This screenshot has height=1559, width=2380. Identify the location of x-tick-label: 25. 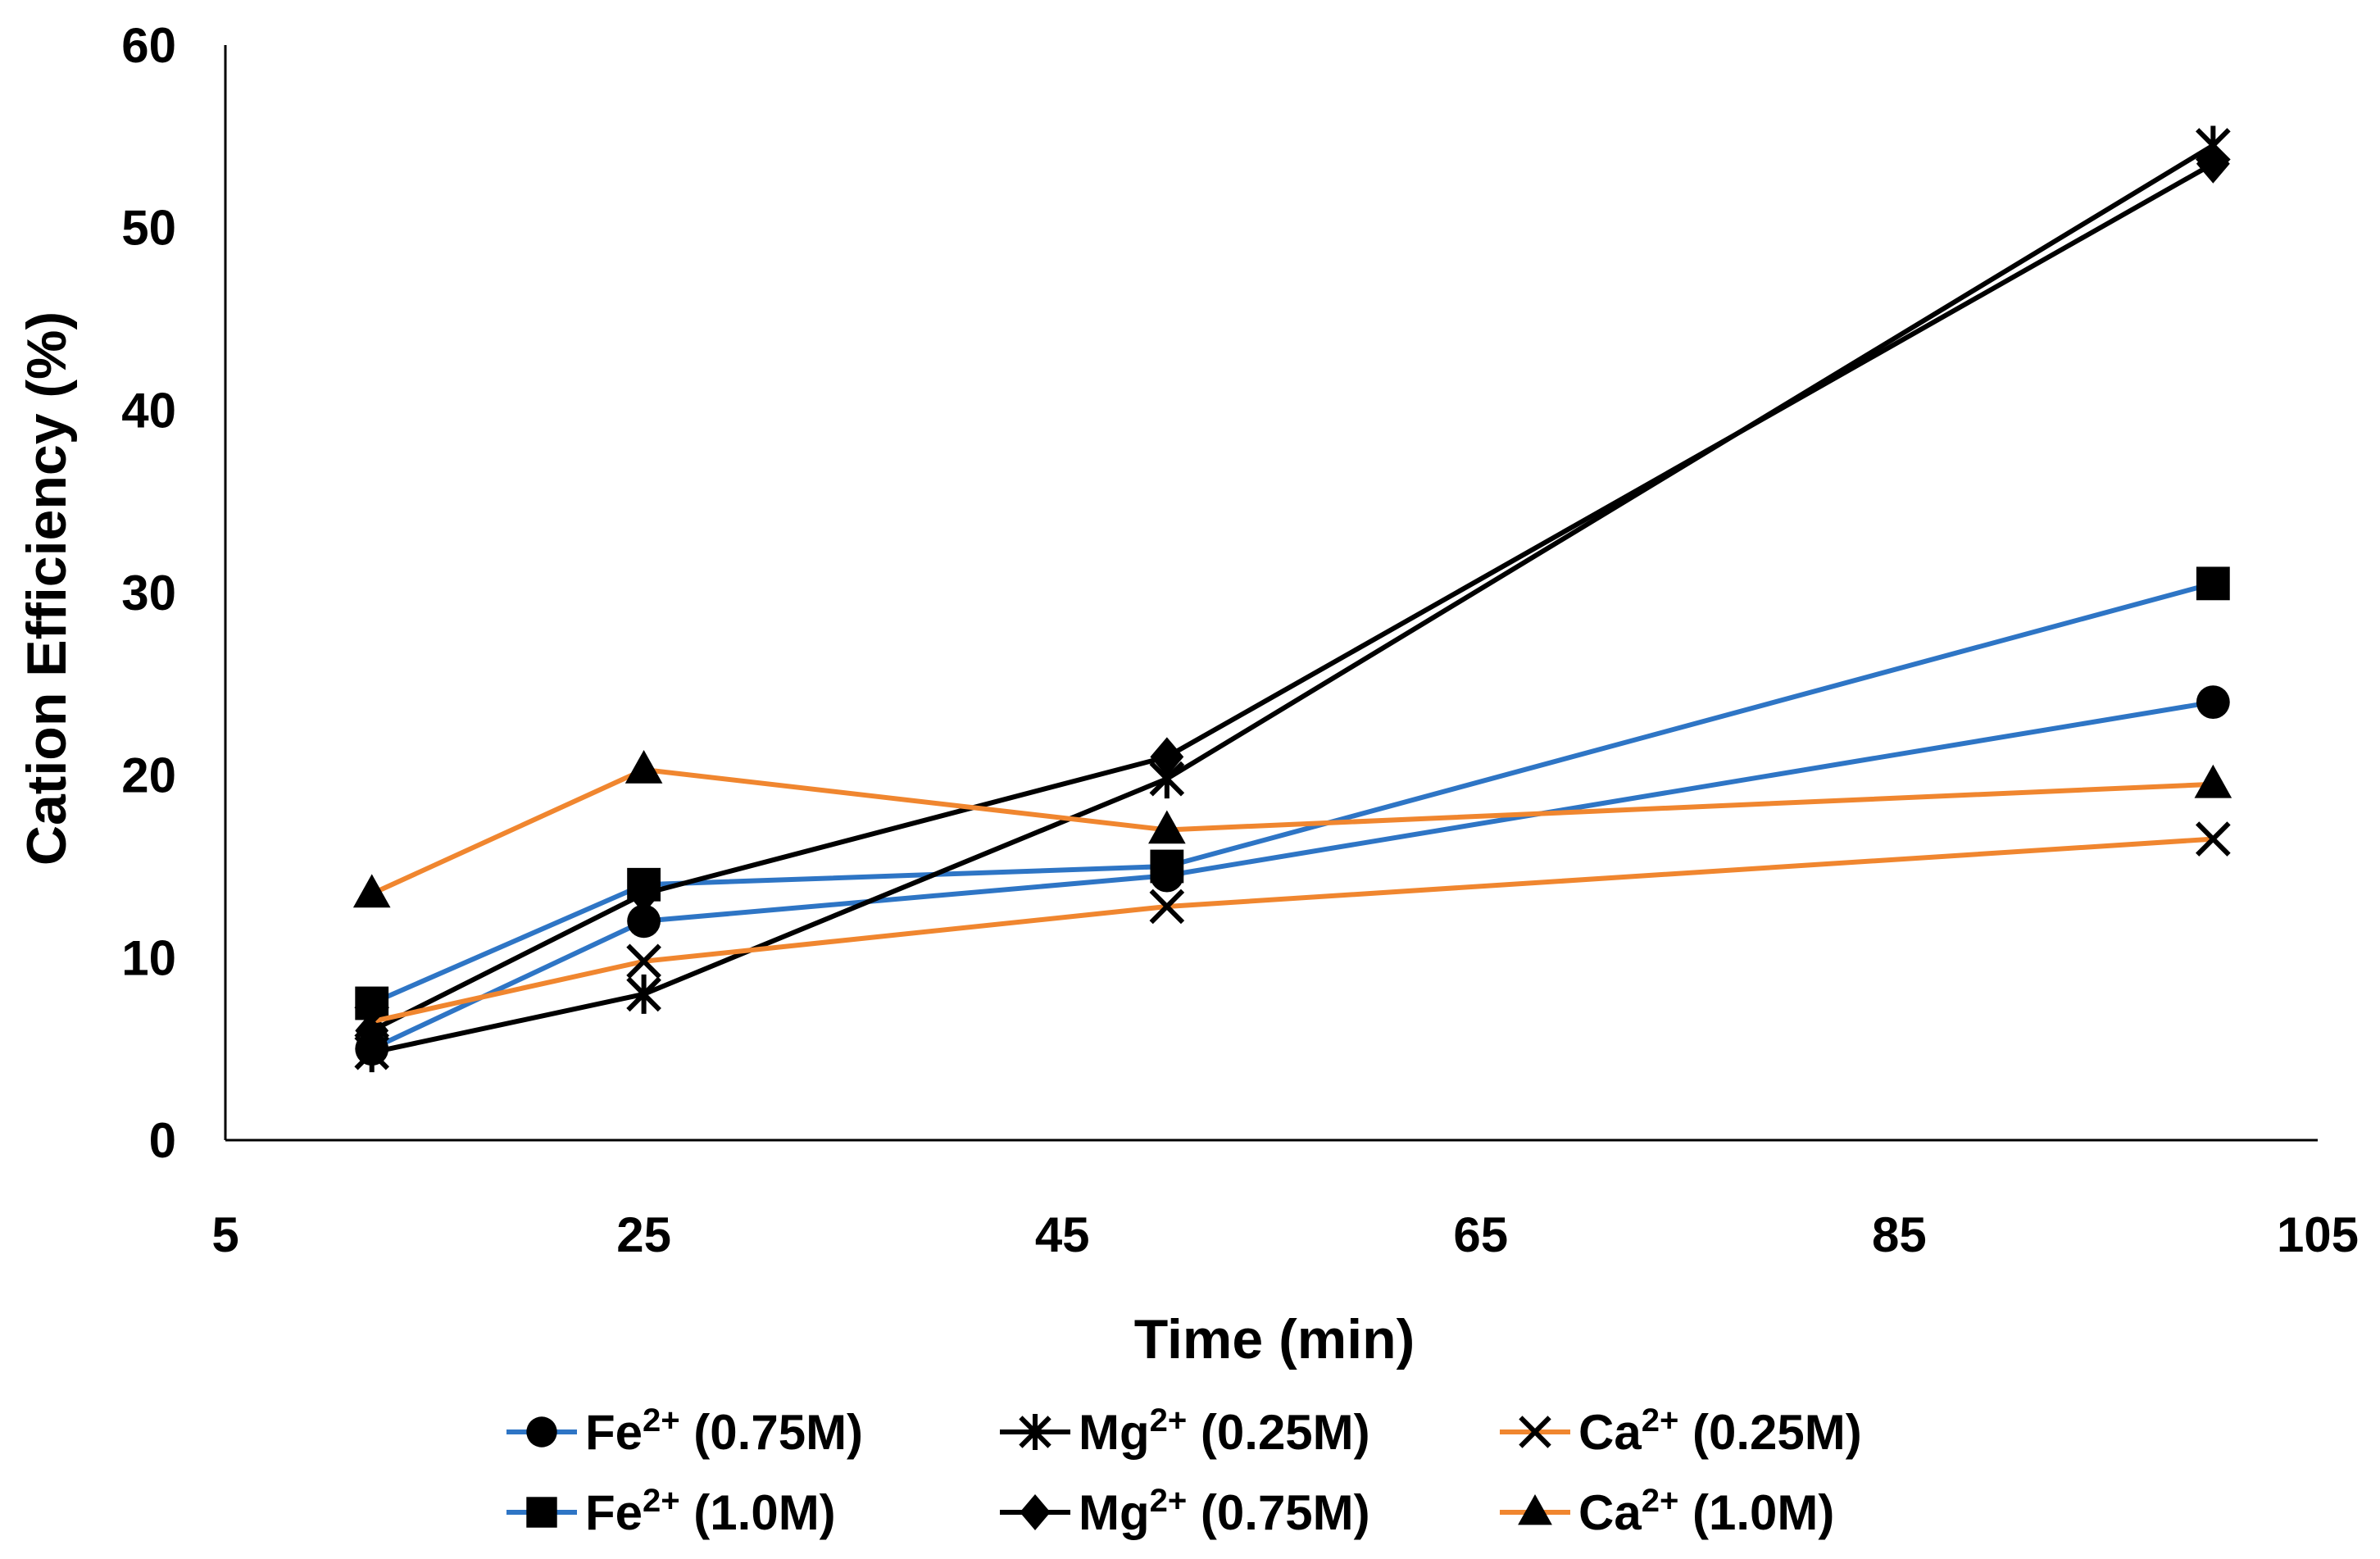
(643, 1234).